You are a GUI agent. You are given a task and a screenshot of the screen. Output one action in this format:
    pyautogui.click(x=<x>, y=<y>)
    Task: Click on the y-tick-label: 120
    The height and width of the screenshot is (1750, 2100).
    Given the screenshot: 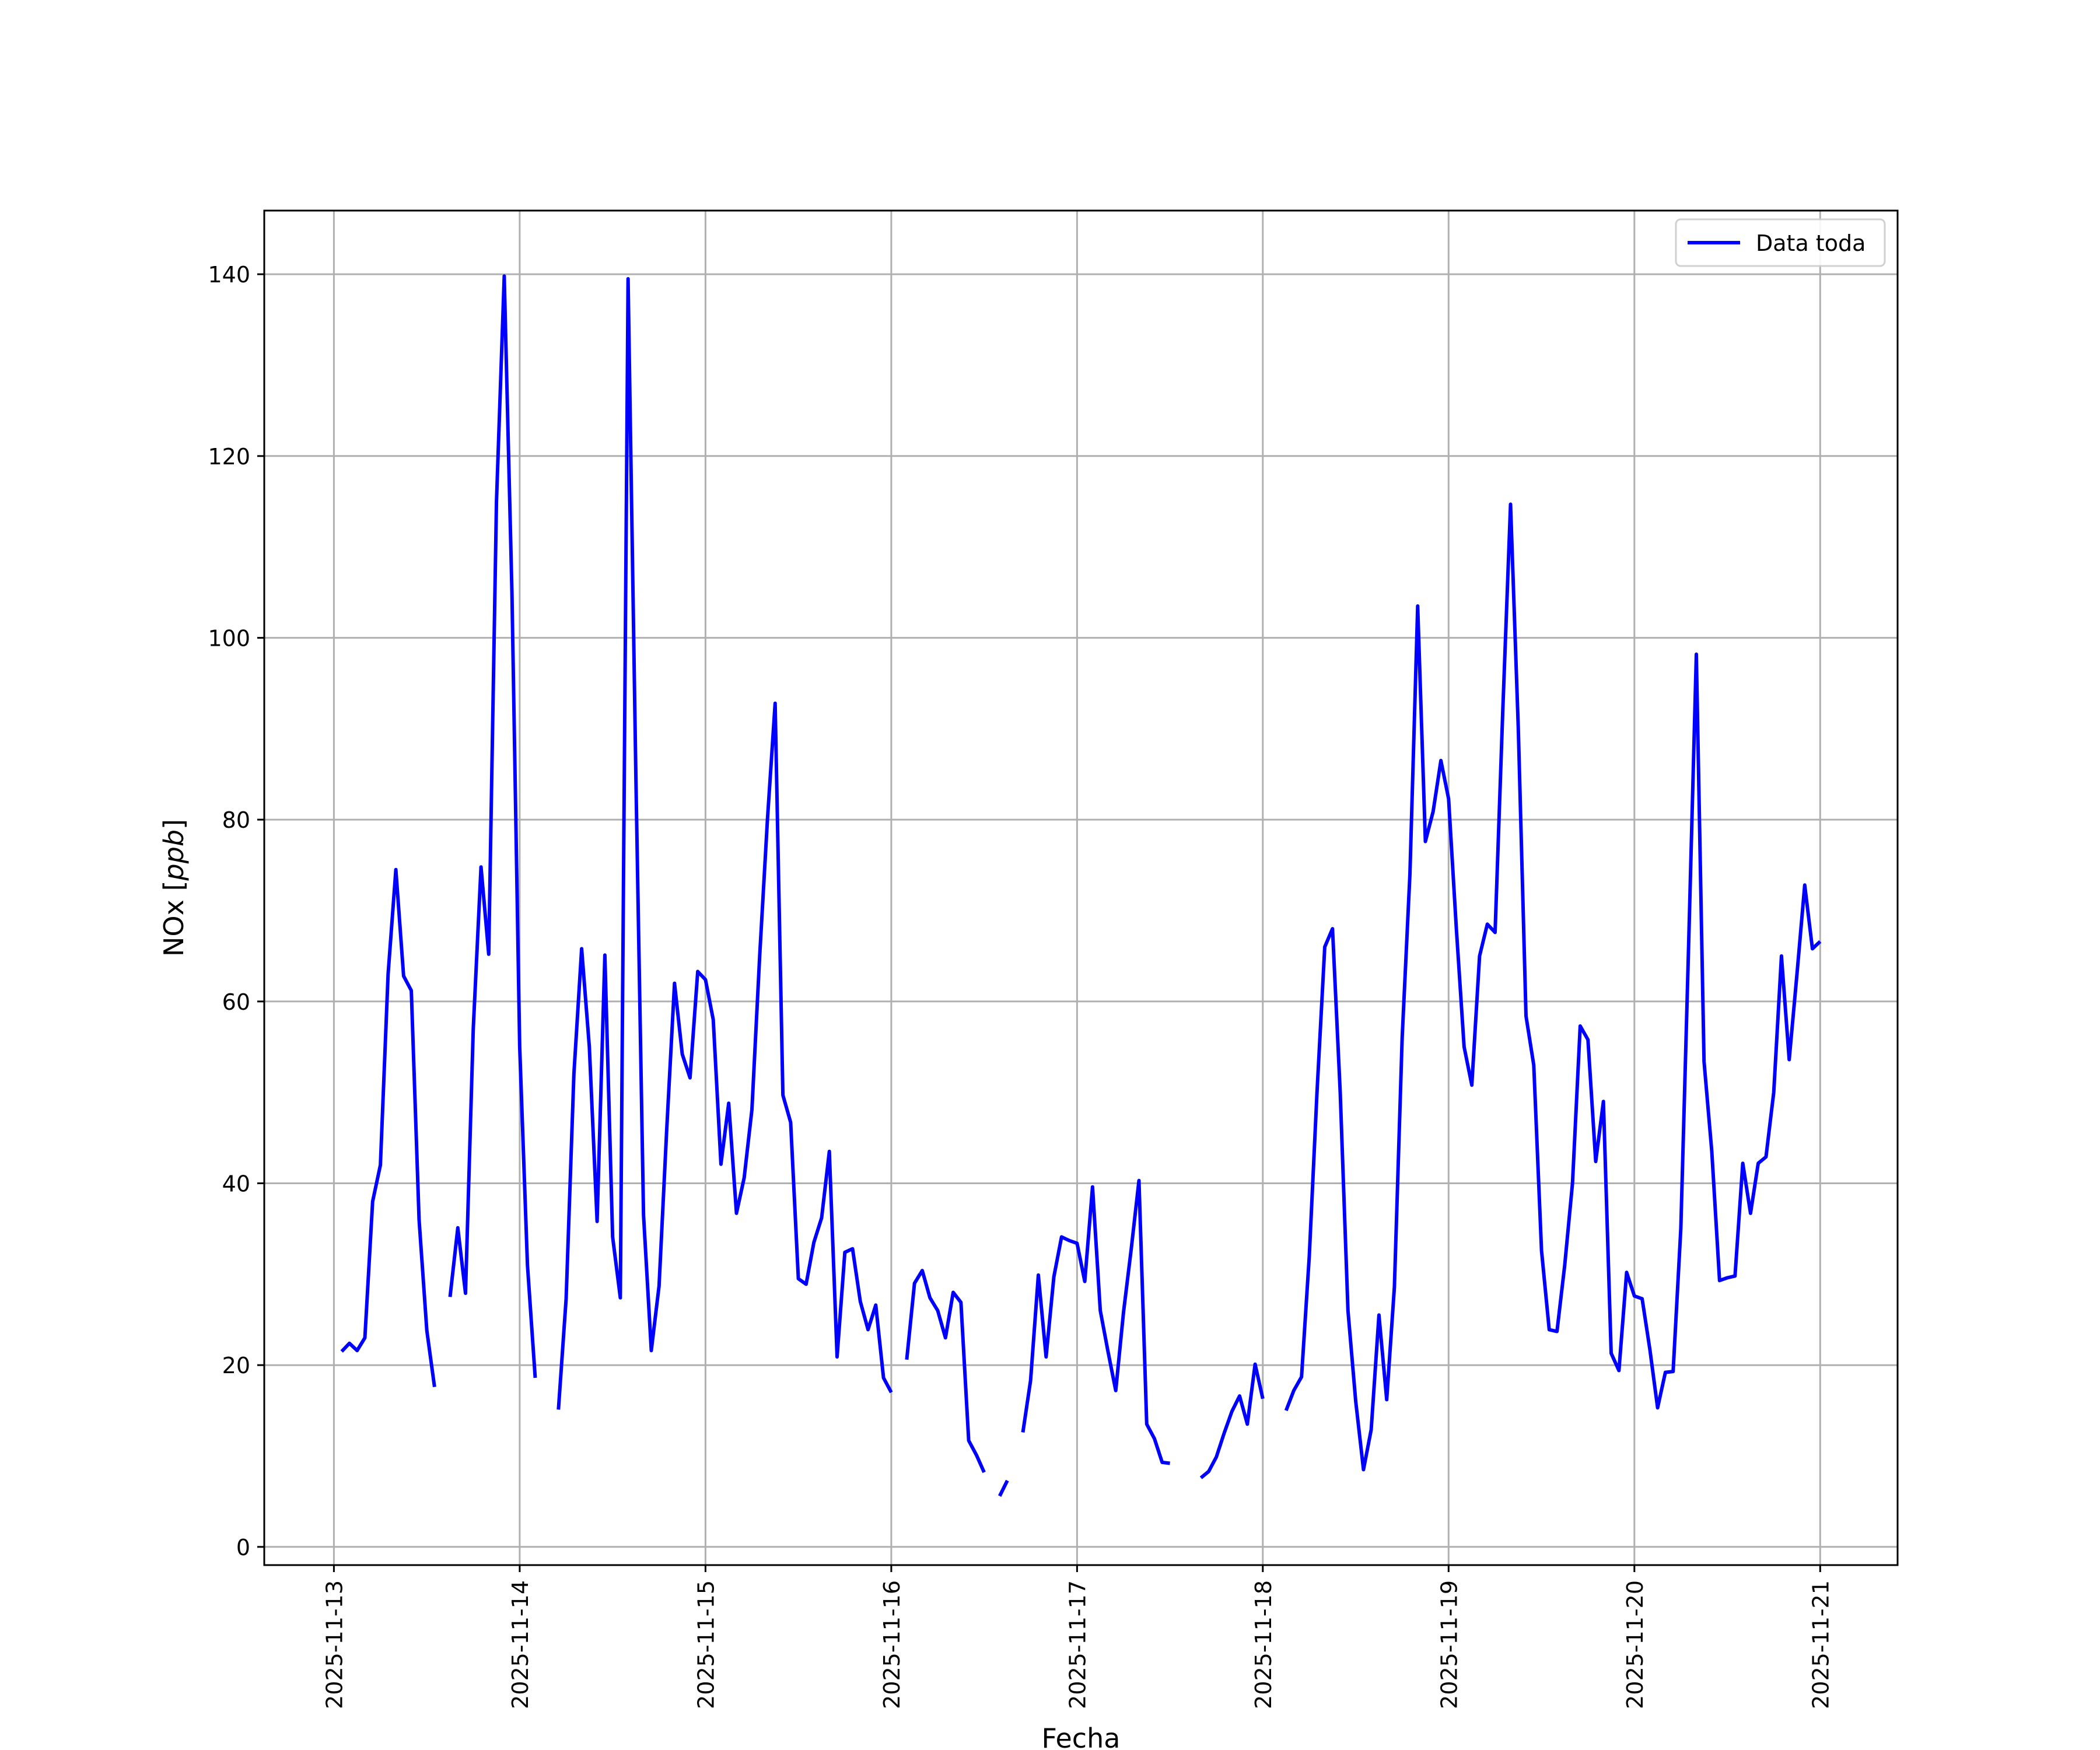 What is the action you would take?
    pyautogui.click(x=229, y=457)
    